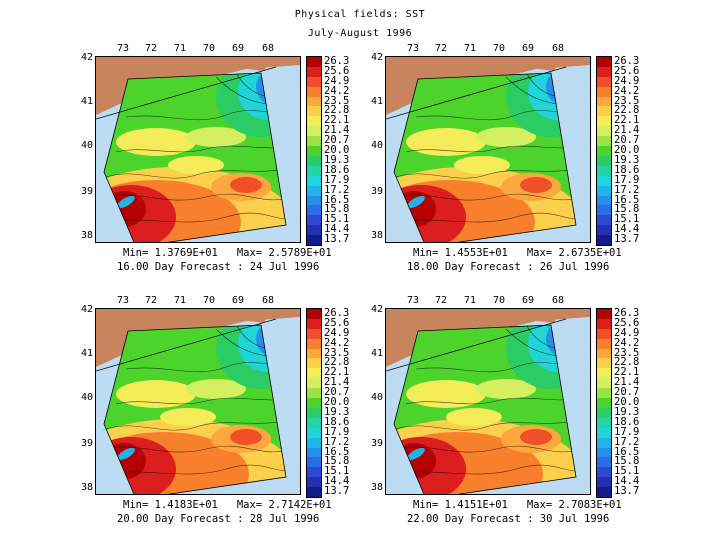 The image size is (720, 542). What do you see at coordinates (337, 90) in the screenshot?
I see `colorbar-level-label: 24.2` at bounding box center [337, 90].